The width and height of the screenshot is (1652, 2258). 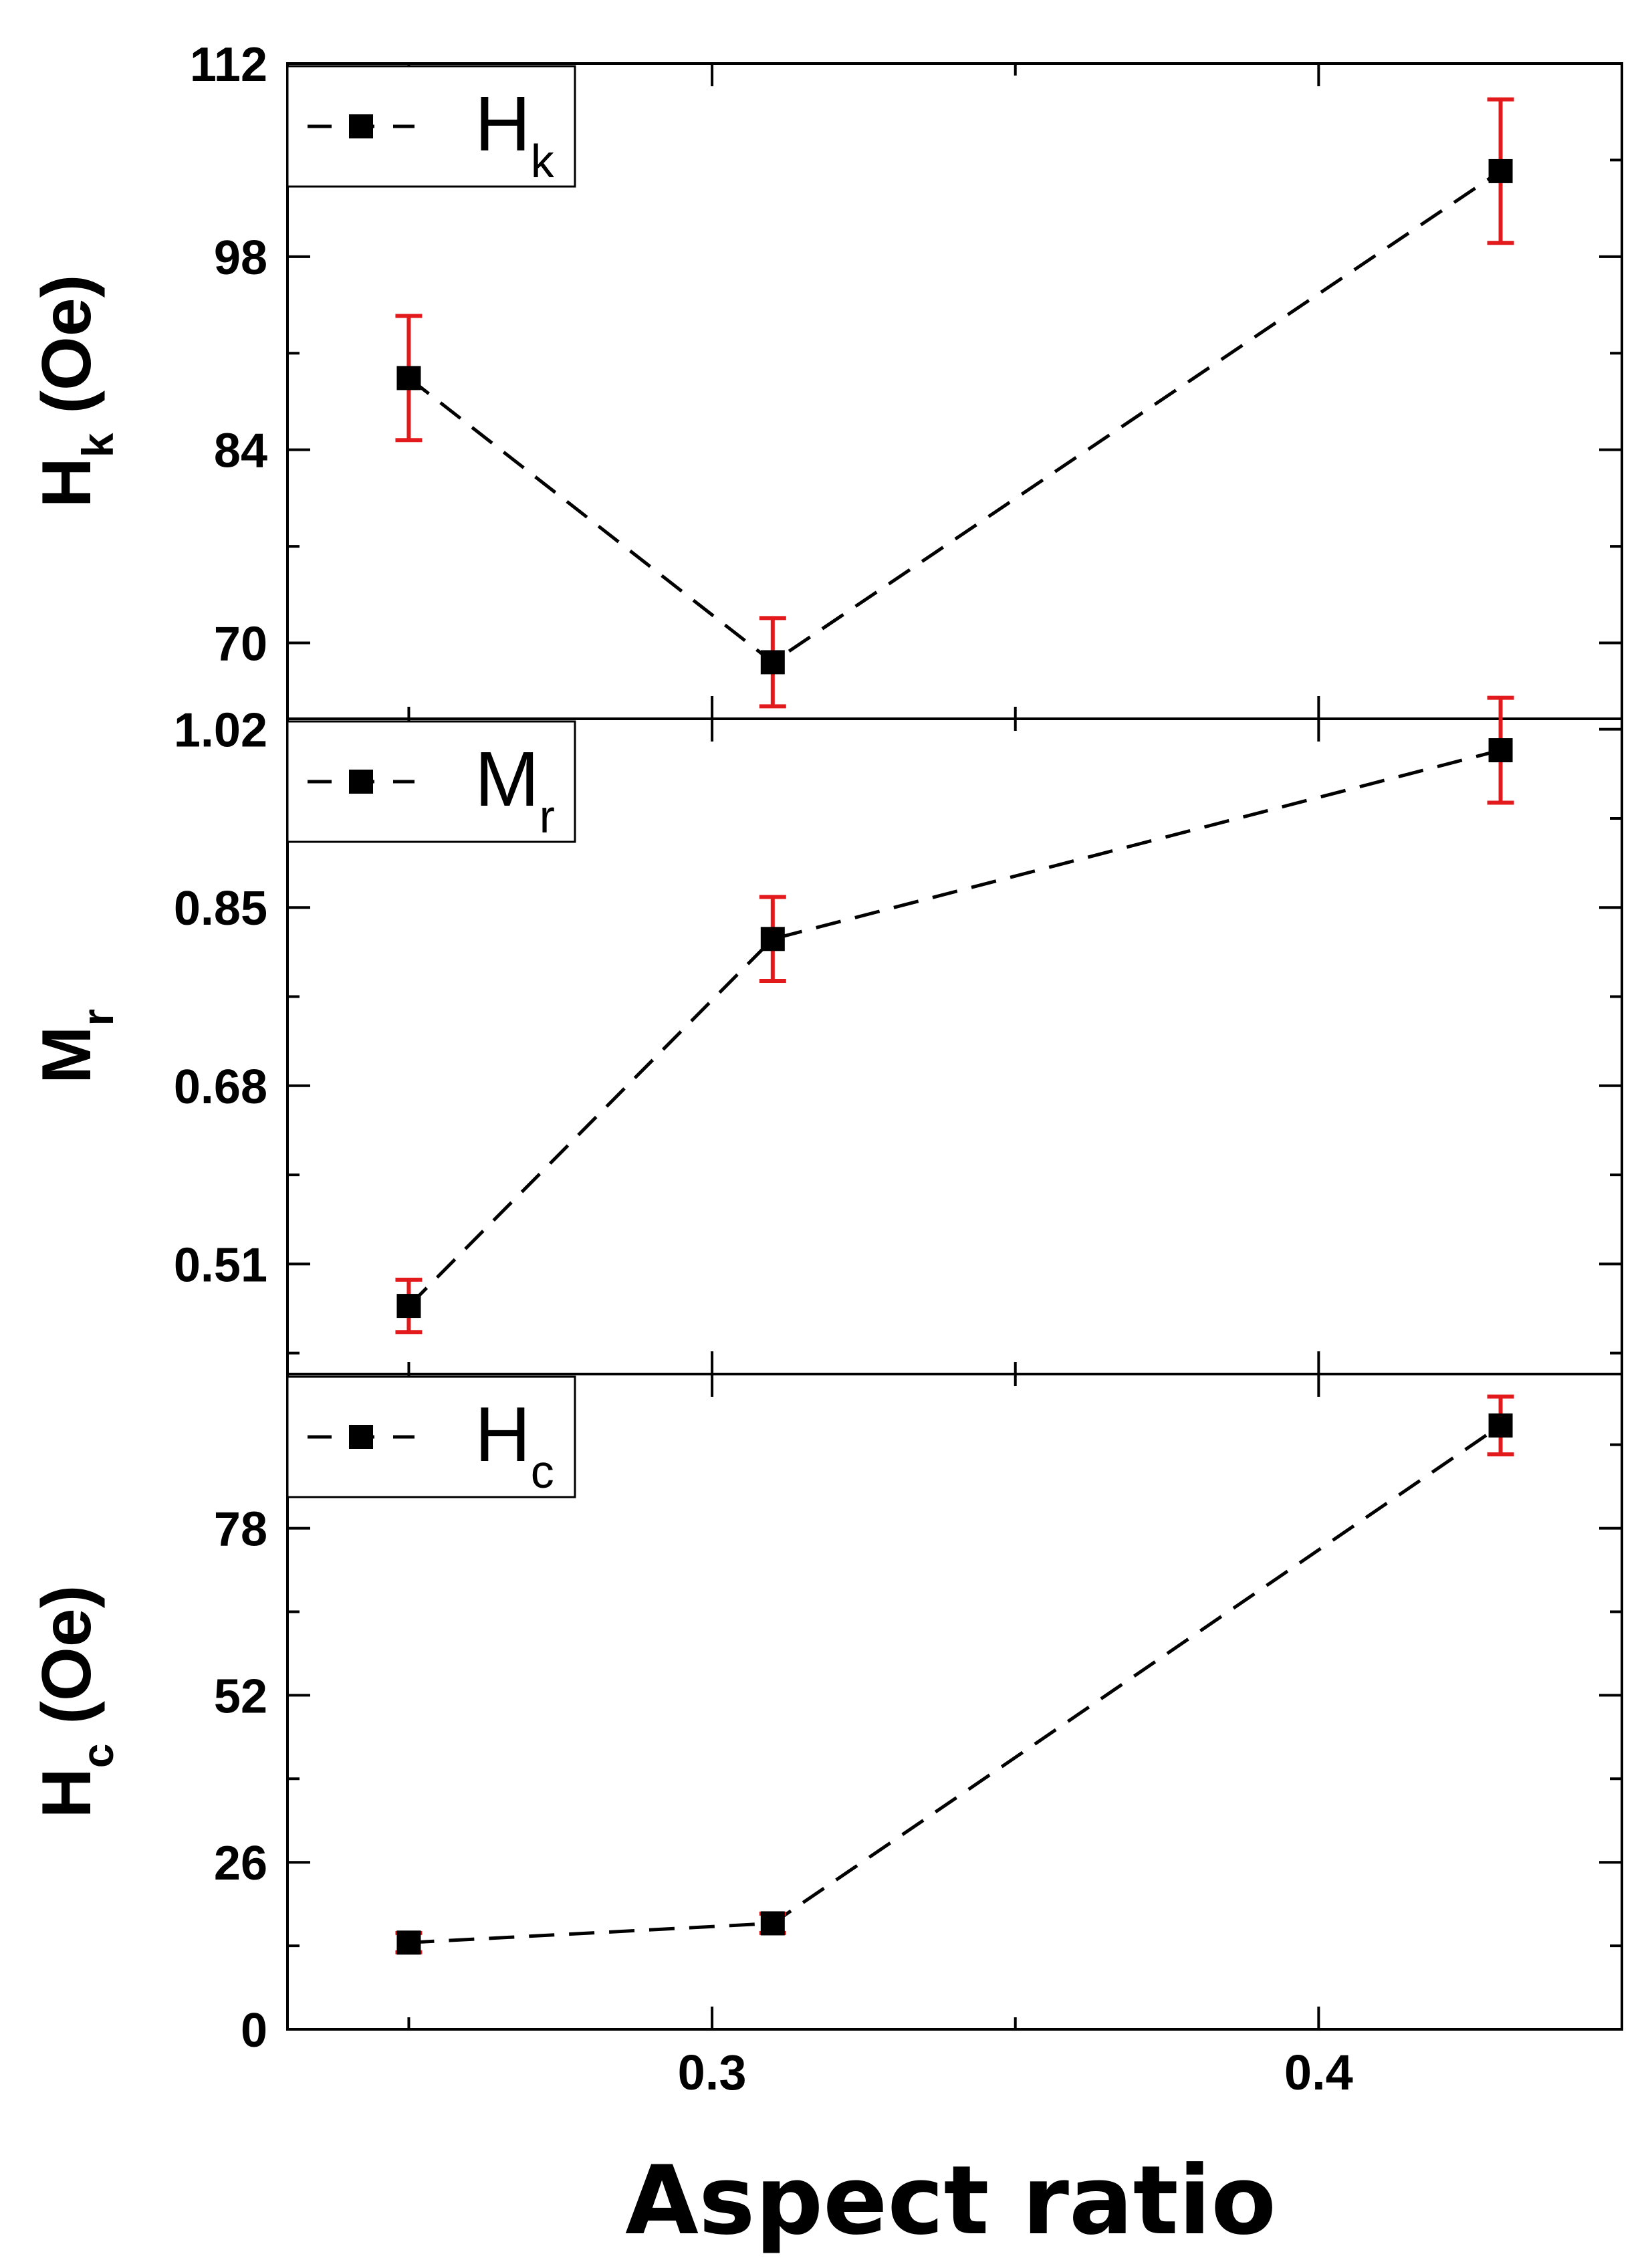 I want to click on x-tick-label: 0.4, so click(x=1319, y=2072).